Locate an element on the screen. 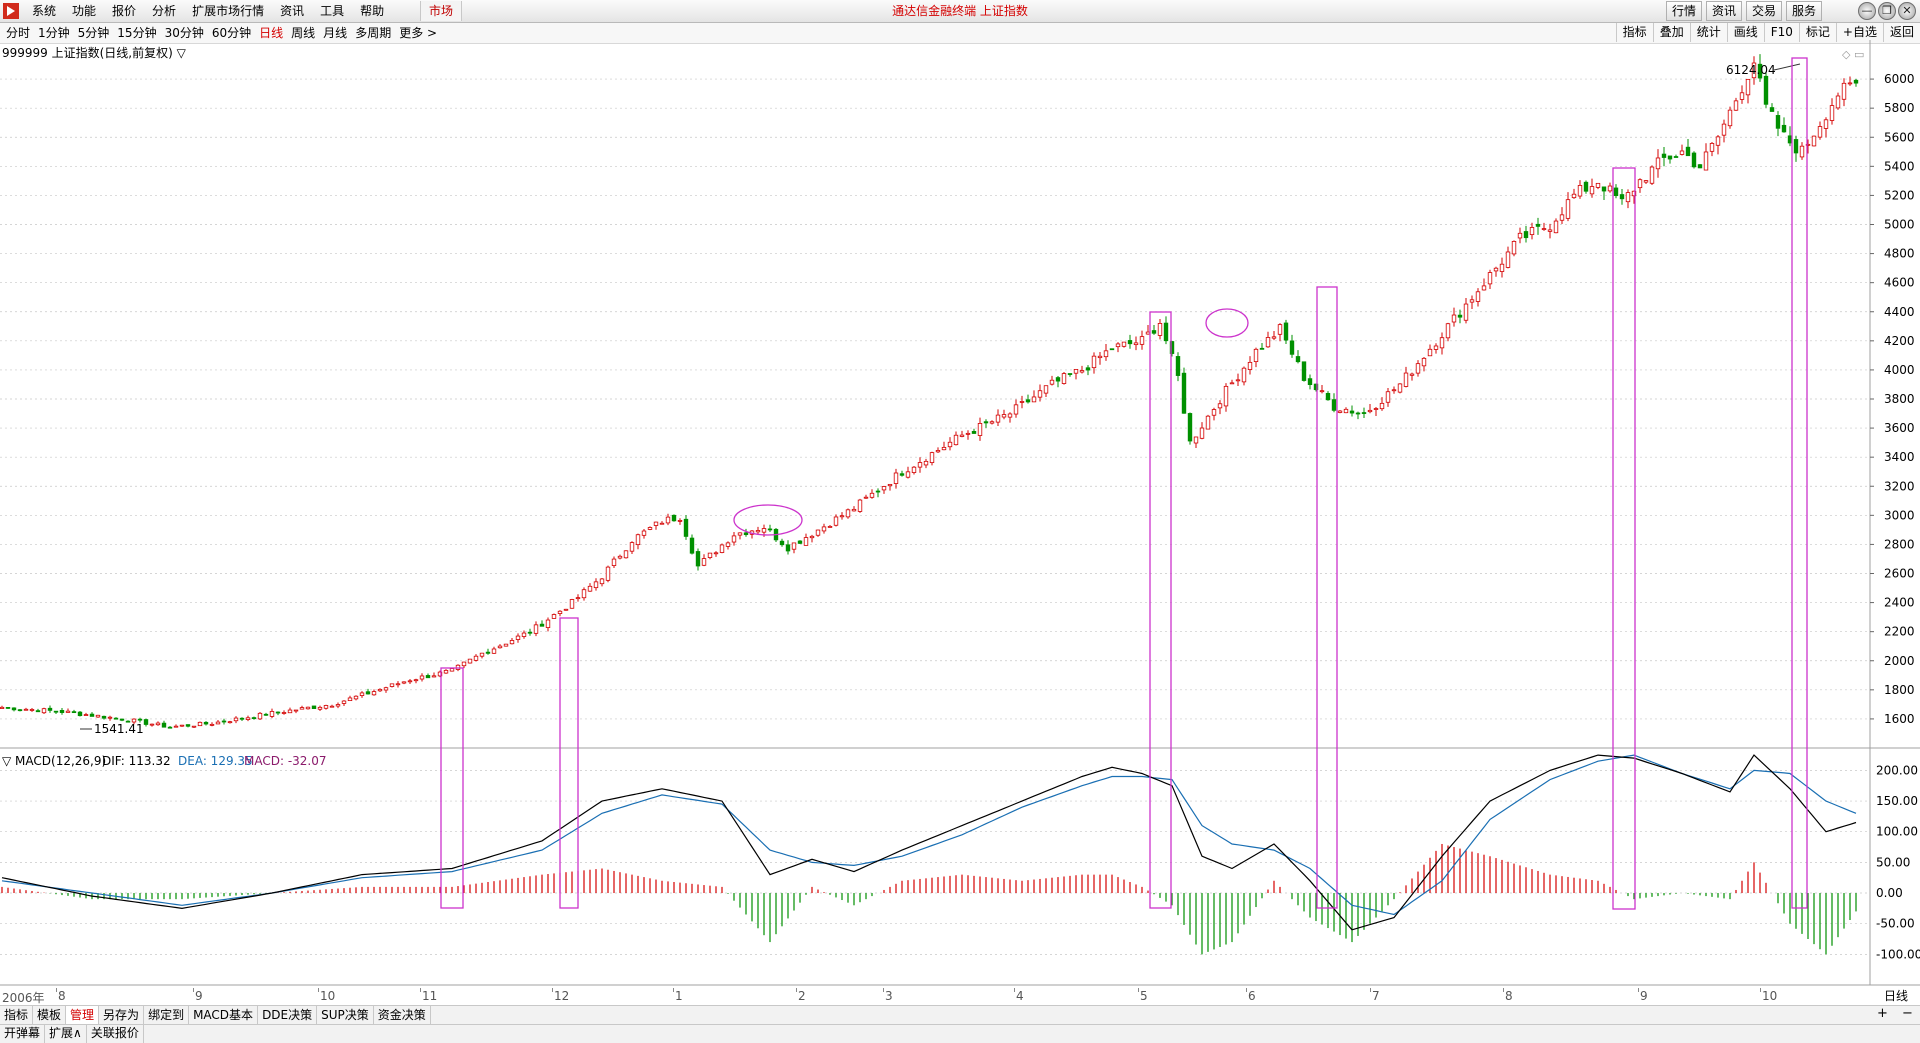 The image size is (1920, 1043). tool-button-4: F10 is located at coordinates (1781, 32).